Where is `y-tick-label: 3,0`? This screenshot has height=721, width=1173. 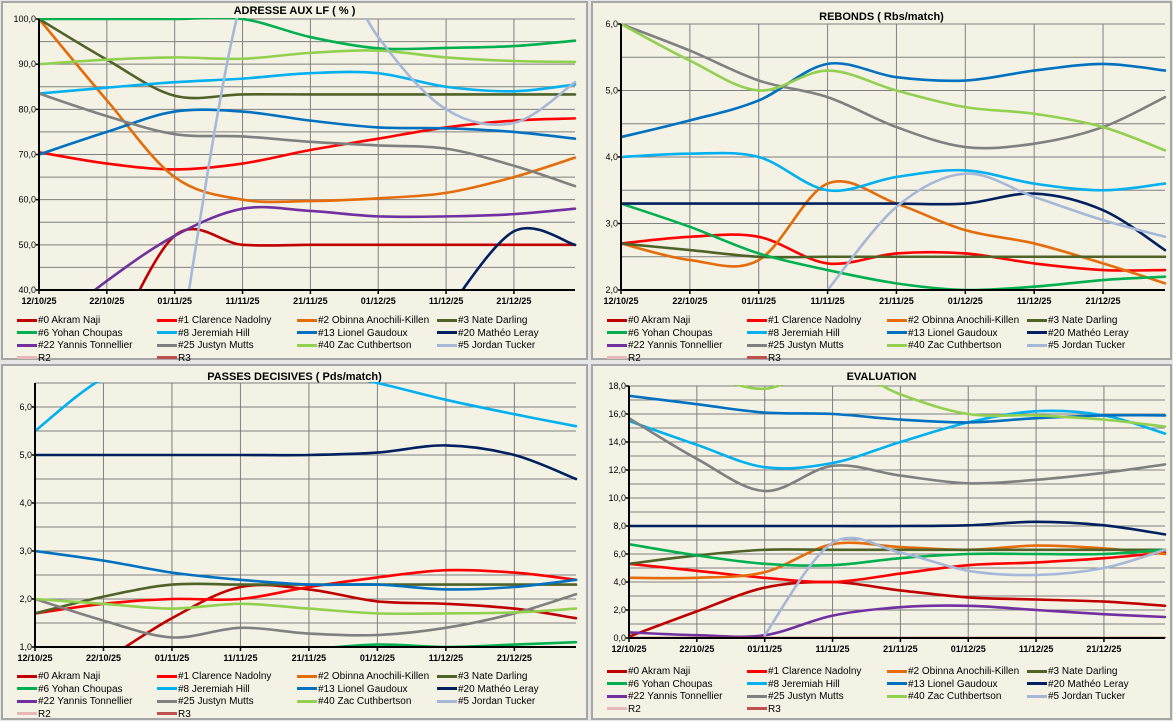 y-tick-label: 3,0 is located at coordinates (25, 551).